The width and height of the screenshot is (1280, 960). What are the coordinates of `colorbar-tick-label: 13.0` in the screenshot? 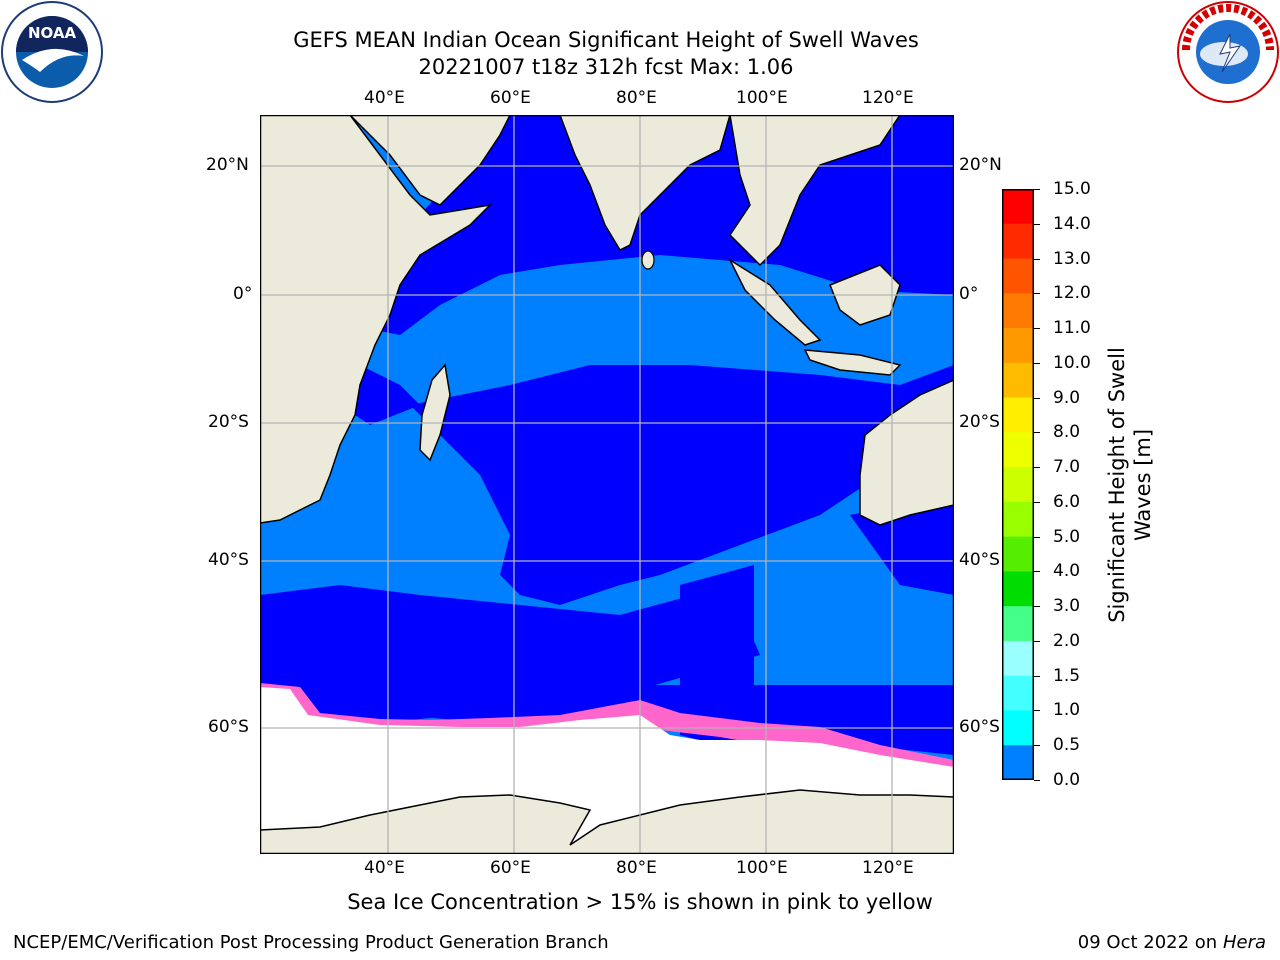 It's located at (1072, 258).